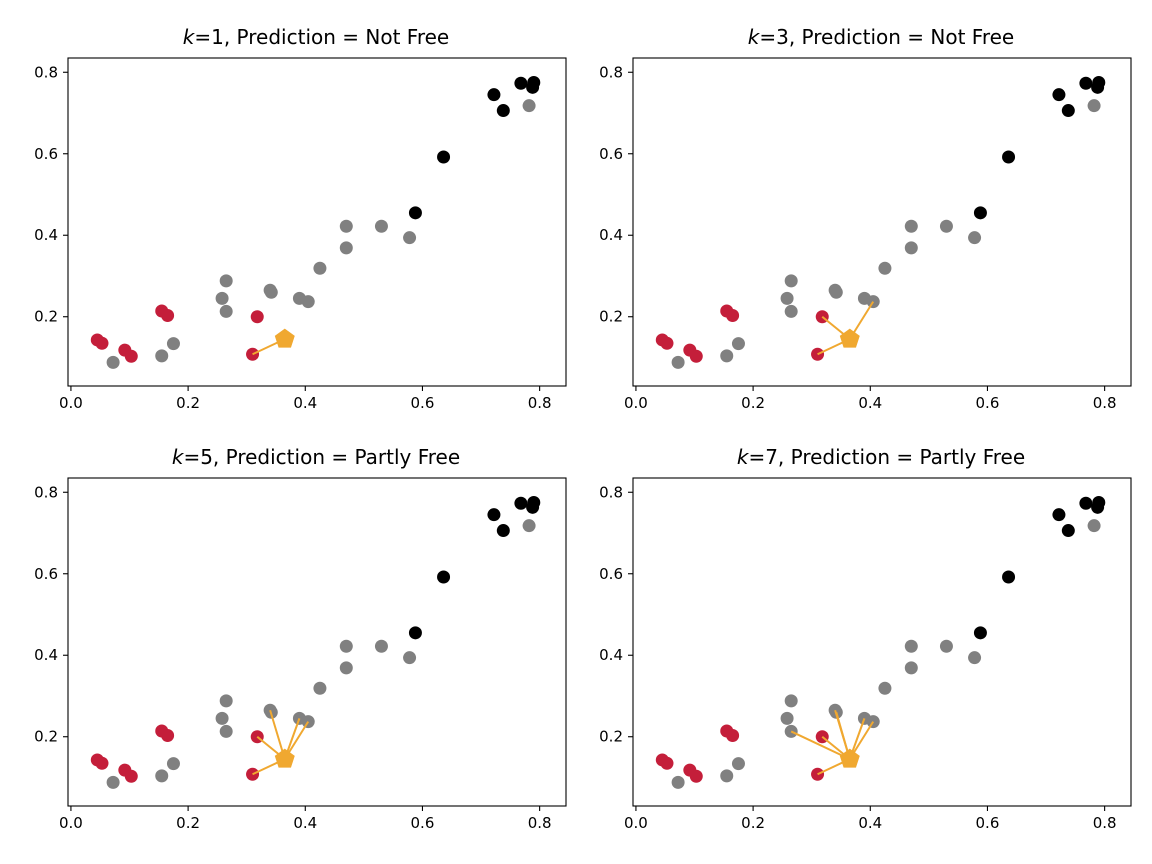 The image size is (1152, 864). Describe the element at coordinates (886, 457) in the screenshot. I see `title-text: =7, Prediction = Partly Free` at that location.